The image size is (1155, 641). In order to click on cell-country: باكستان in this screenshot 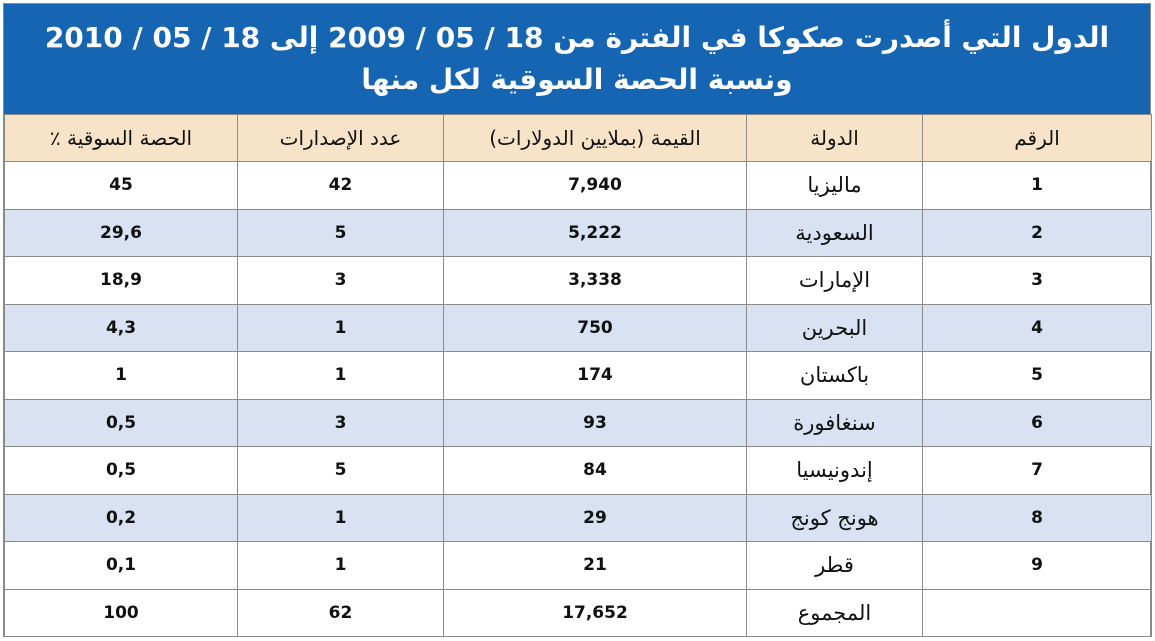, I will do `click(834, 375)`.